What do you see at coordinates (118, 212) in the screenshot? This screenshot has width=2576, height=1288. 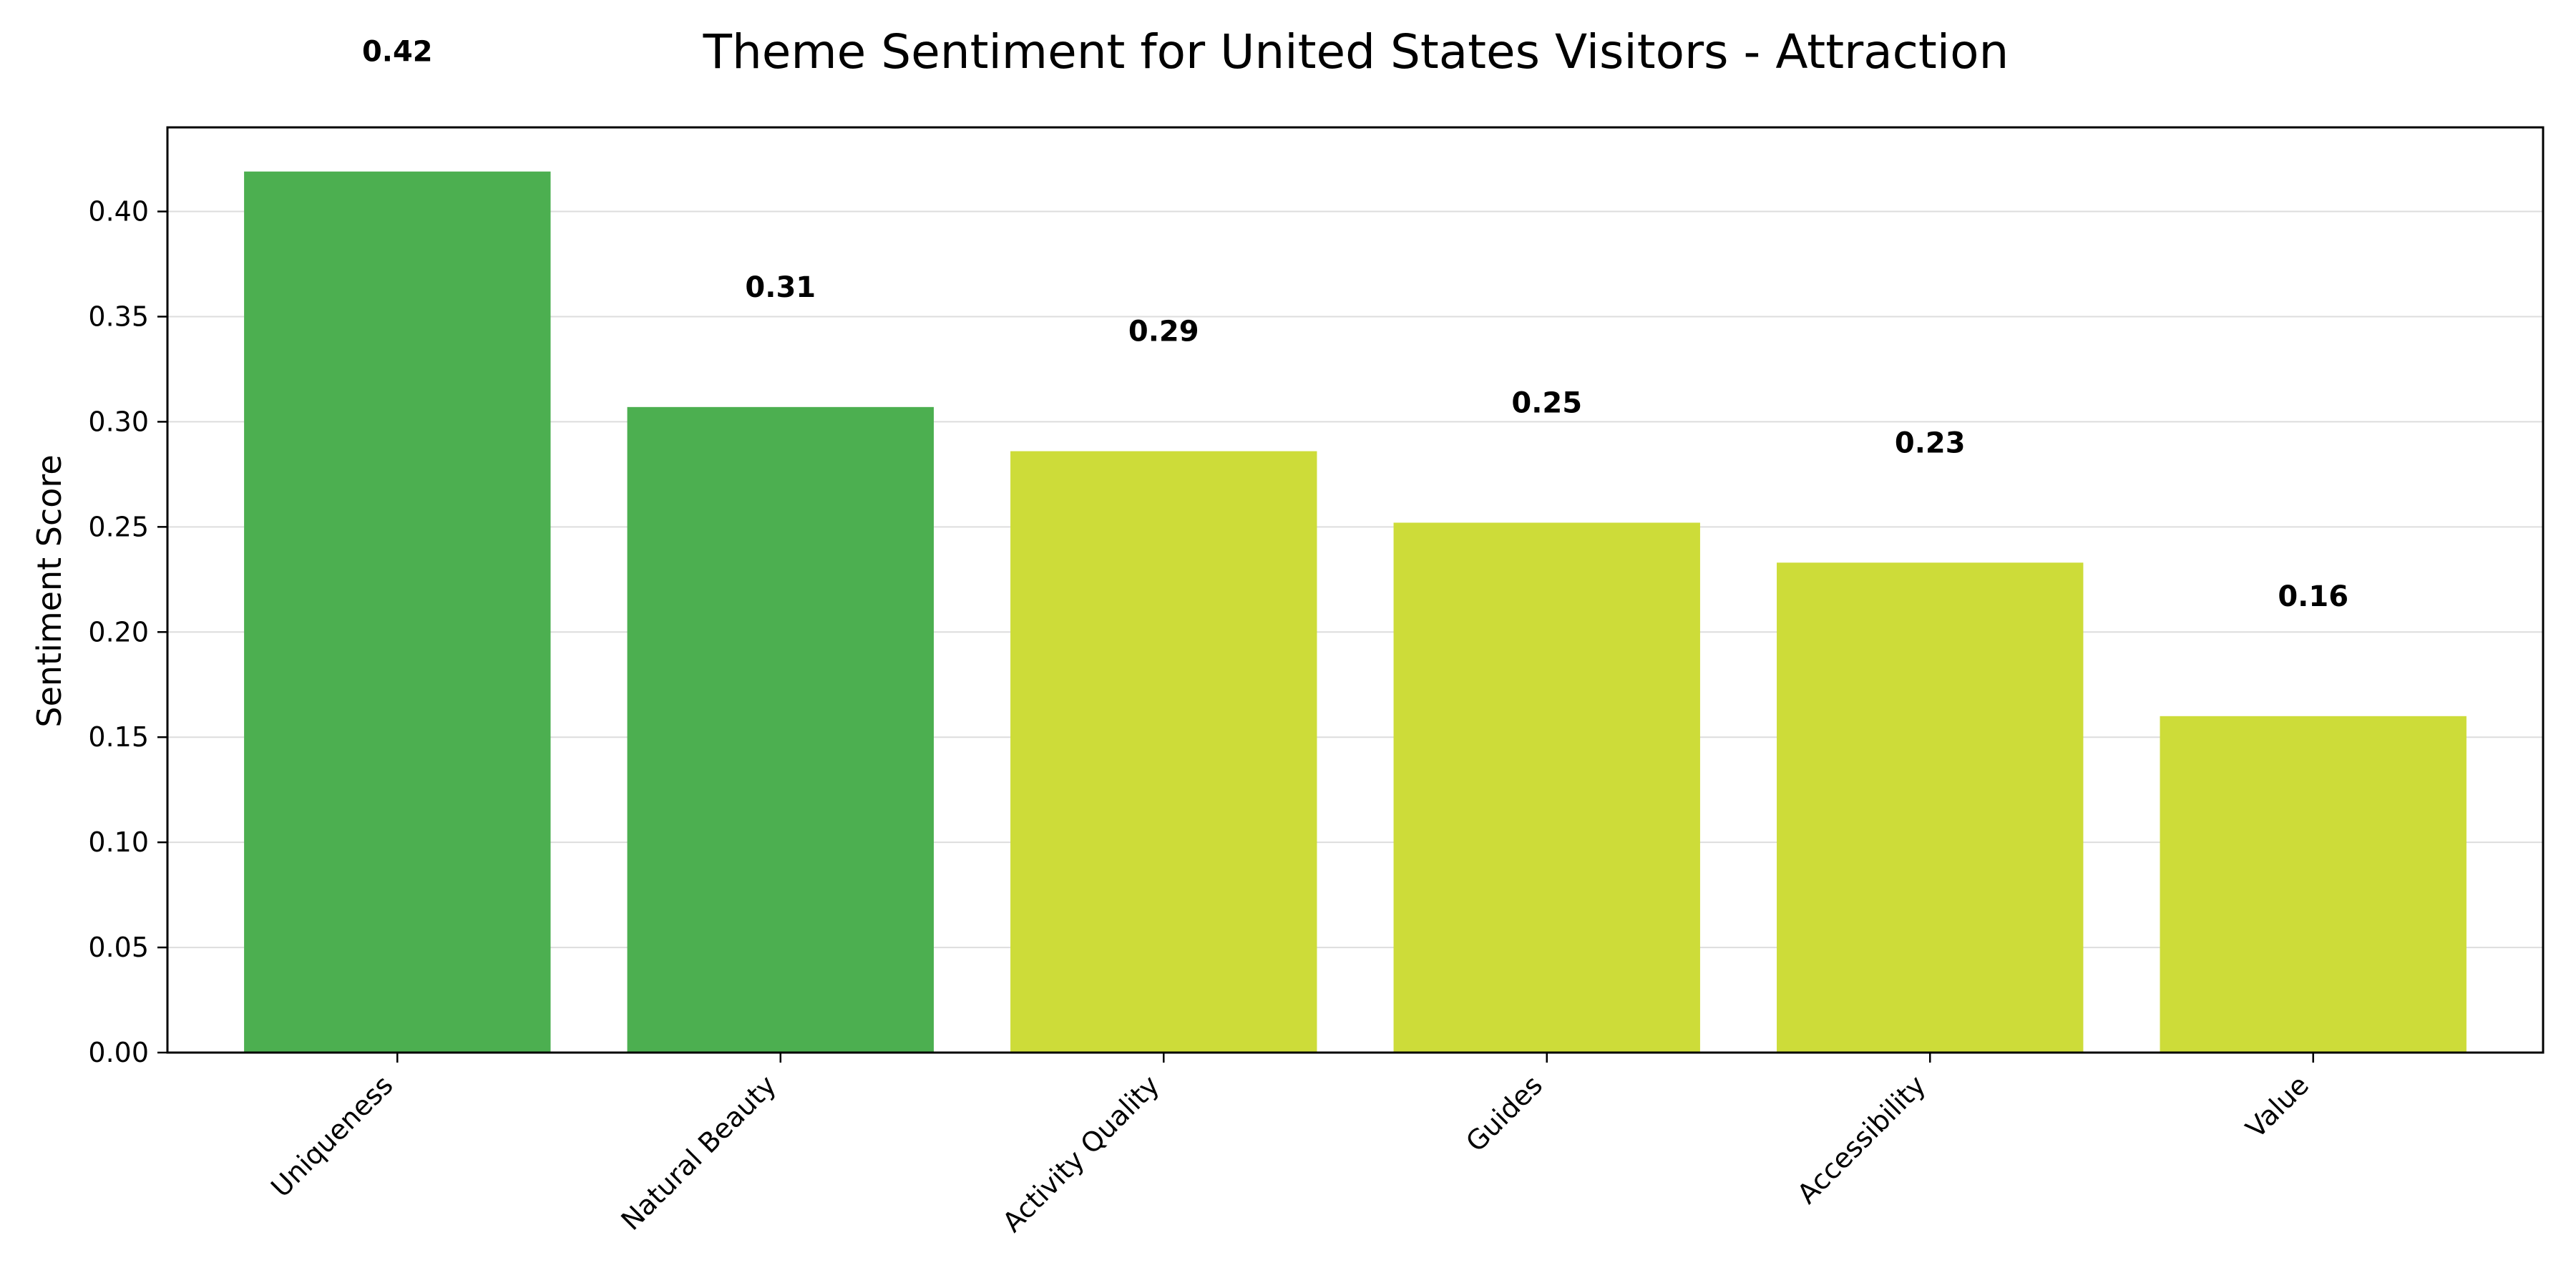 I see `y-tick-label: 0.40` at bounding box center [118, 212].